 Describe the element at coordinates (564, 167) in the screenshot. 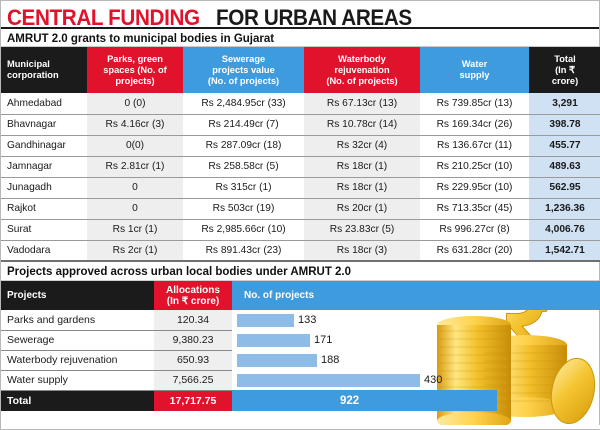

I see `cell-total: 489.63` at that location.